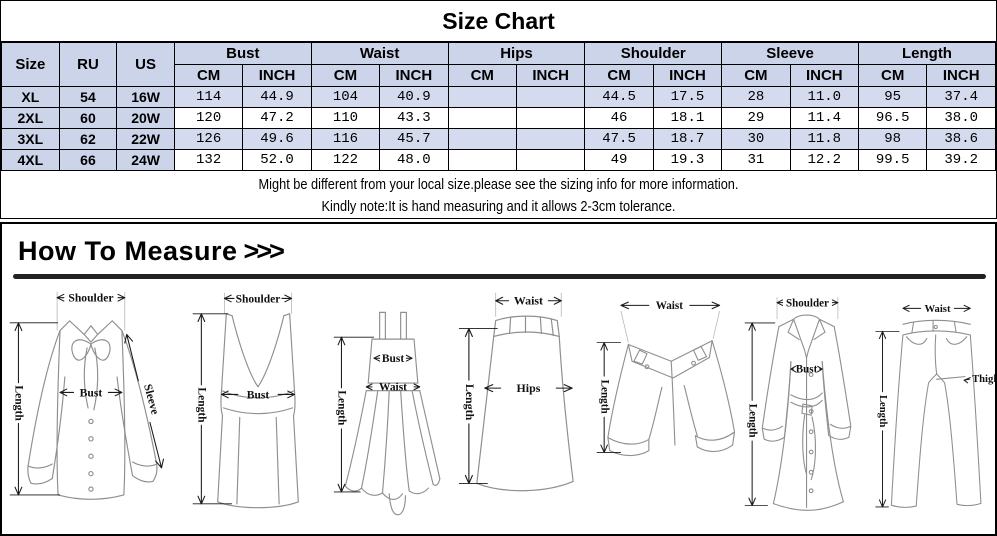  What do you see at coordinates (208, 118) in the screenshot?
I see `table-cell: 120` at bounding box center [208, 118].